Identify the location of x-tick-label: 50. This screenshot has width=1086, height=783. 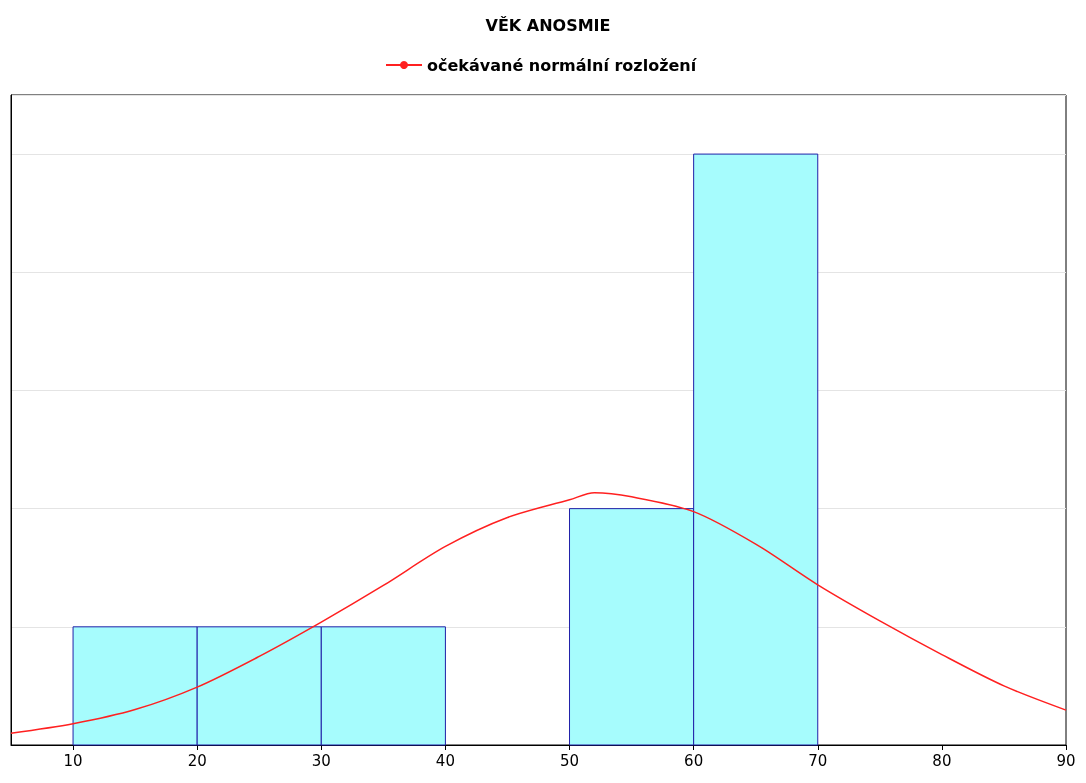
(569, 760).